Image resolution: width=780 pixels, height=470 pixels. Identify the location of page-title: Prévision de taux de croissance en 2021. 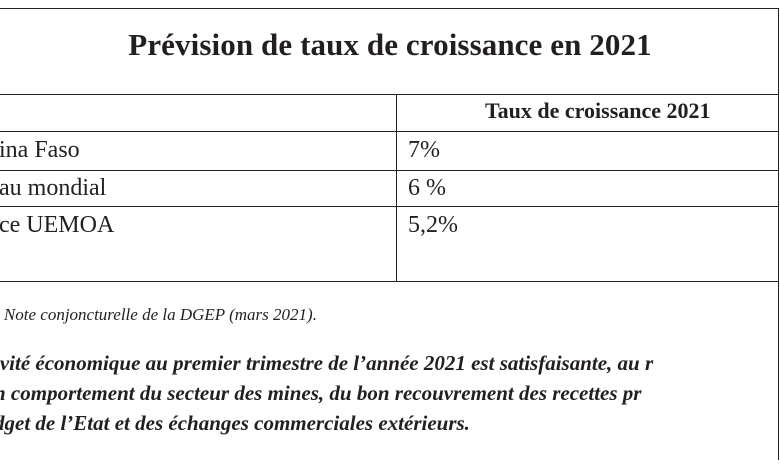
(390, 44).